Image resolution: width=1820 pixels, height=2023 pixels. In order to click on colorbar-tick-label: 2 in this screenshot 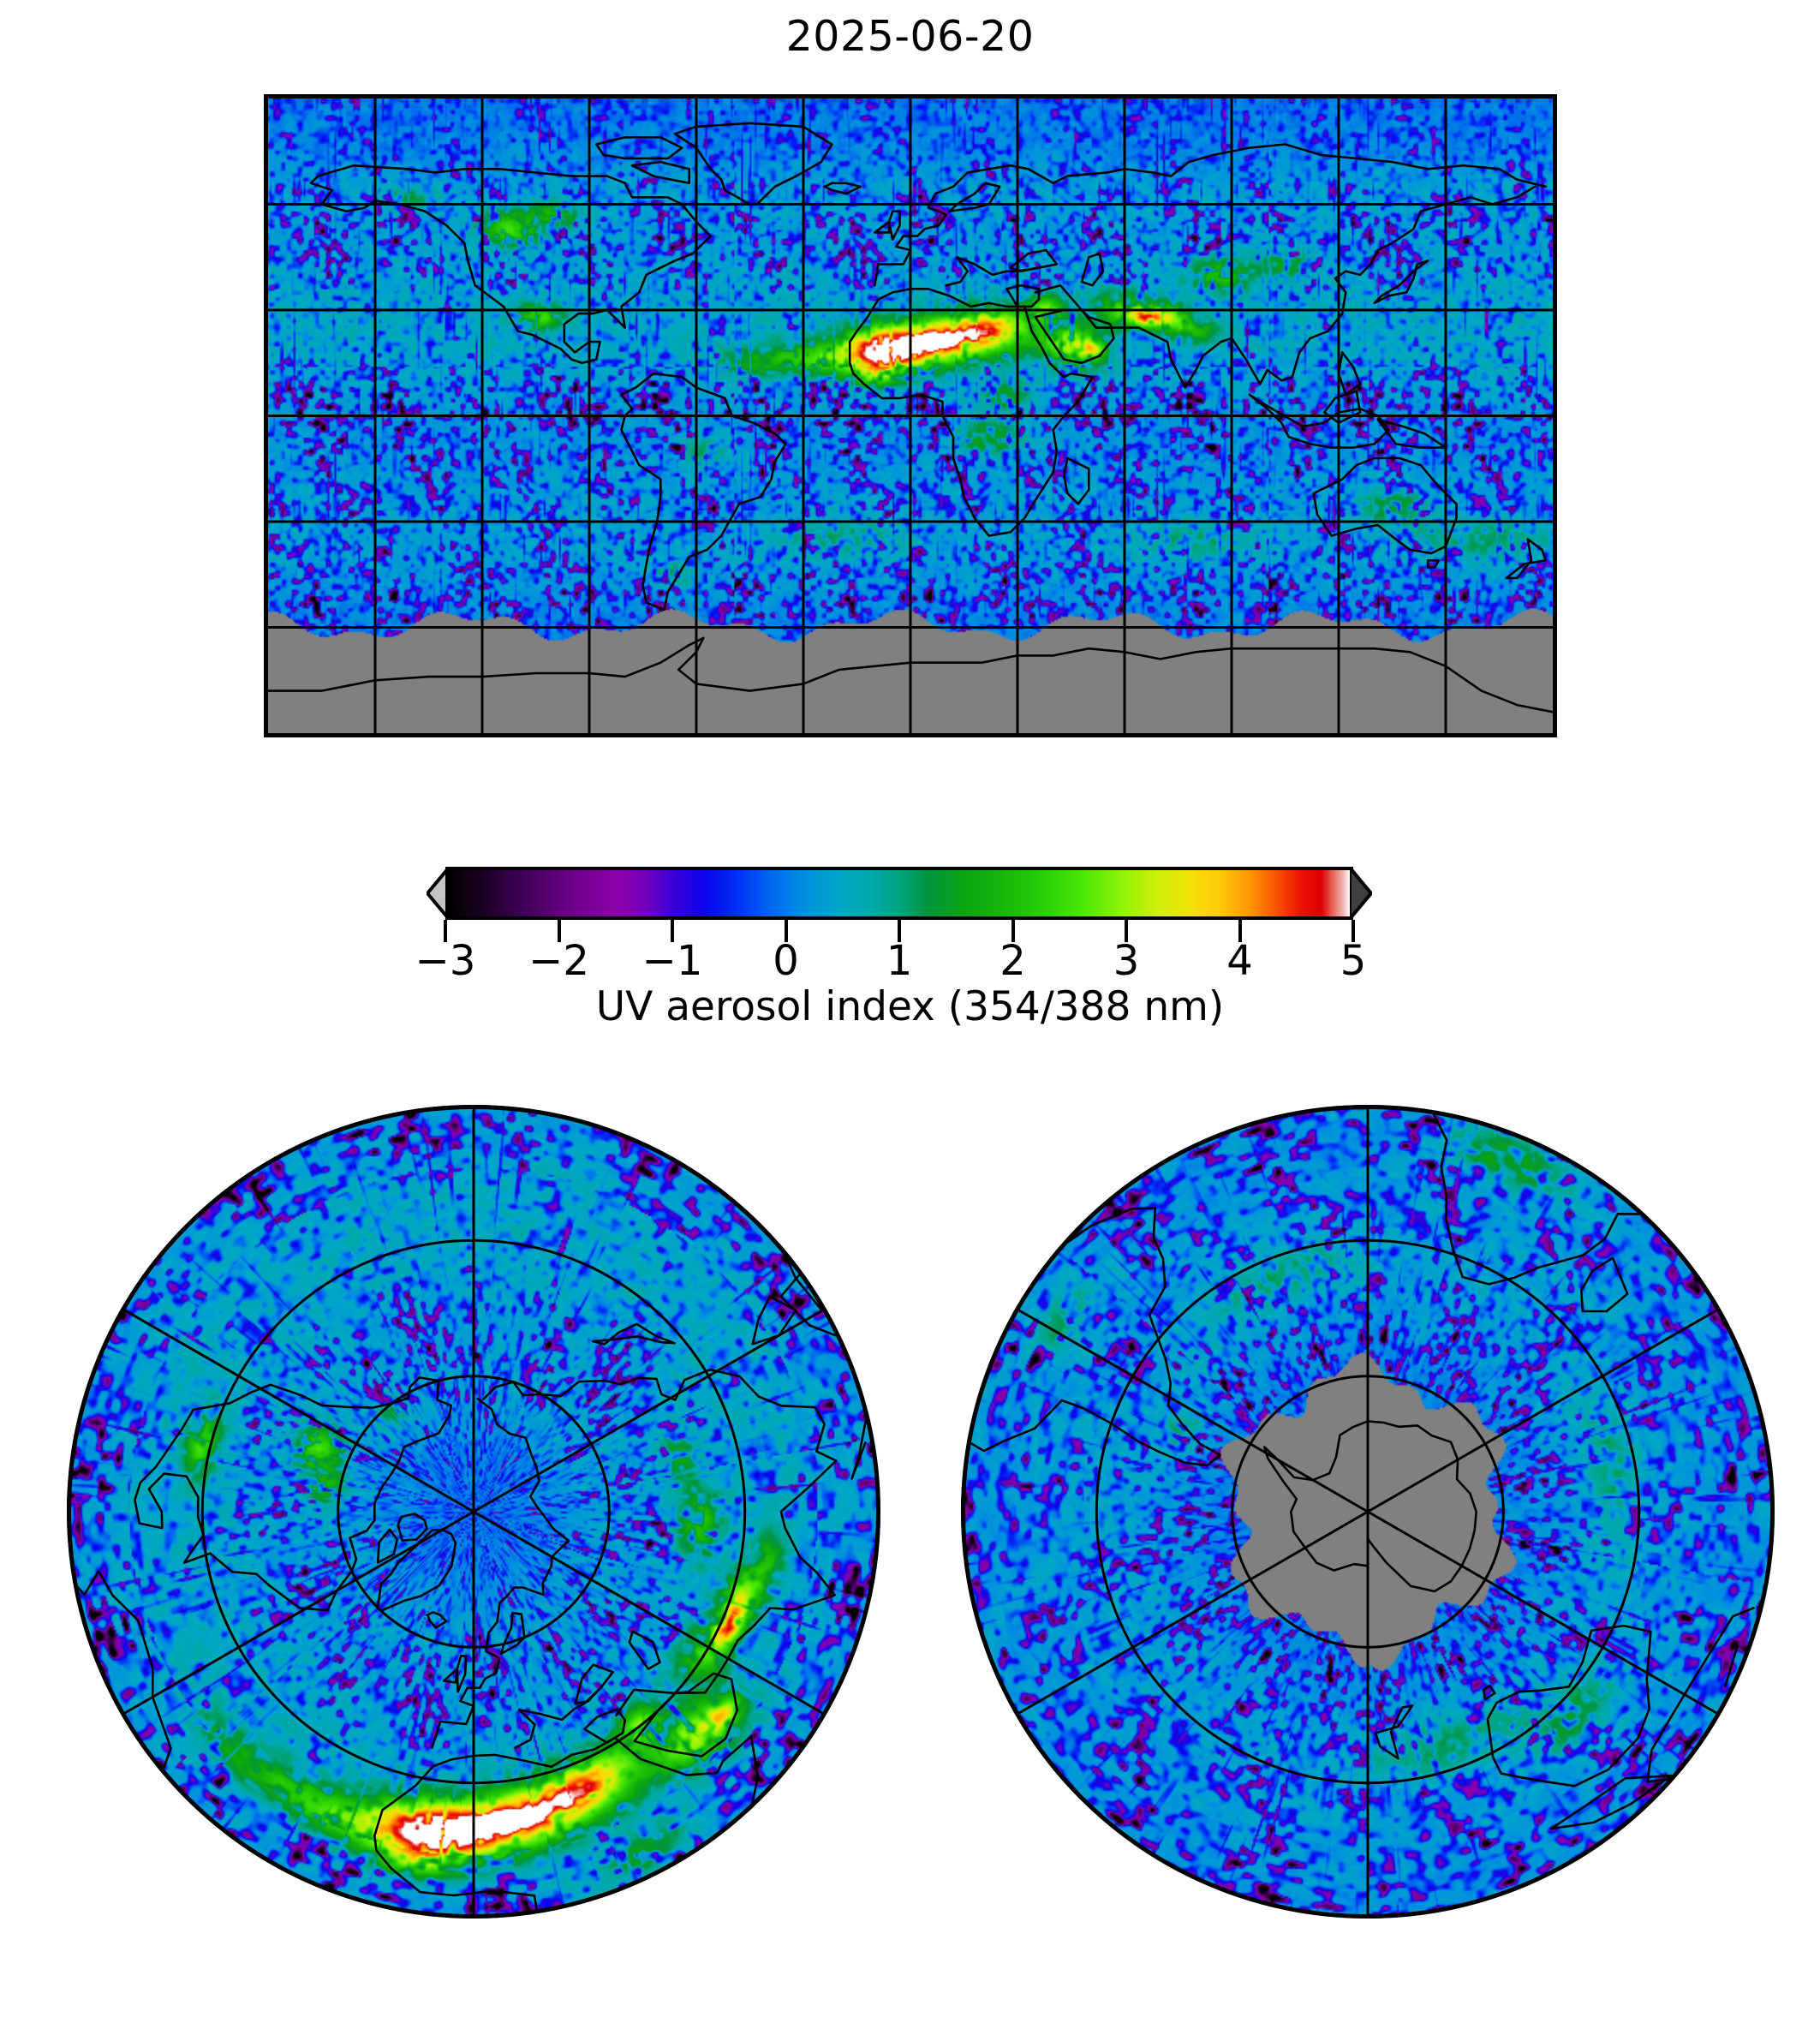, I will do `click(1013, 961)`.